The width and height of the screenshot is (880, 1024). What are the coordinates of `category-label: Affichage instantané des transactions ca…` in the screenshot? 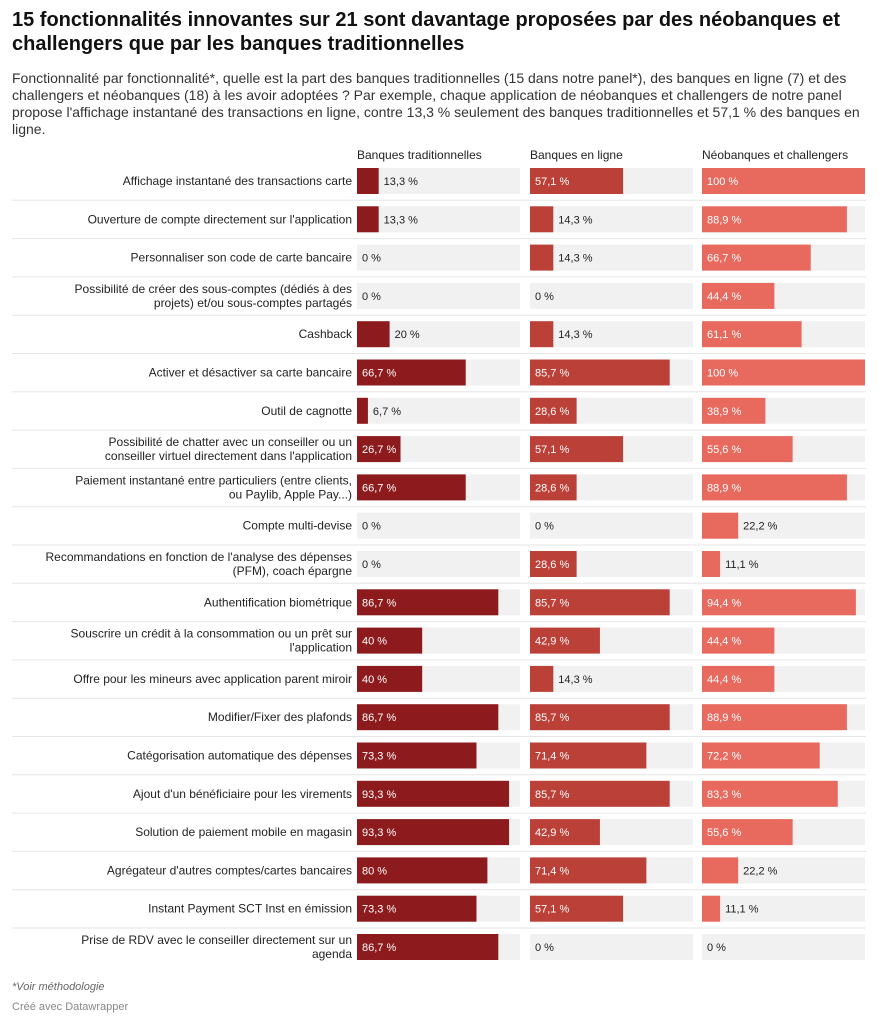 It's located at (238, 181).